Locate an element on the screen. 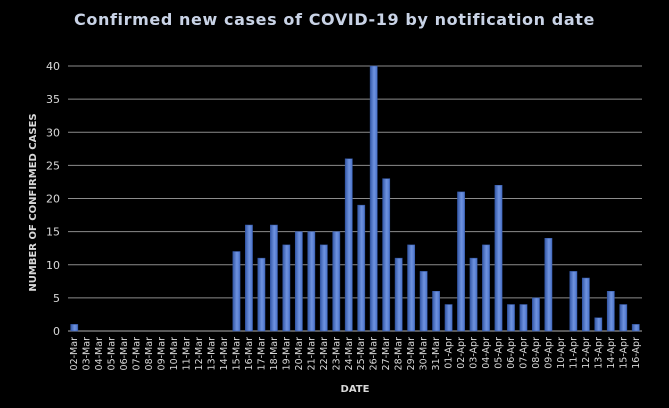 Image resolution: width=669 pixels, height=408 pixels. x-tick-label: 22-Mar is located at coordinates (324, 354).